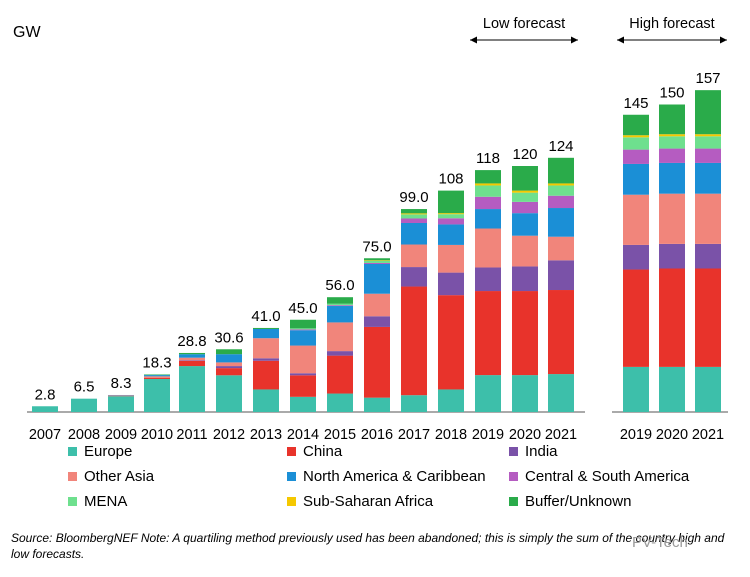  What do you see at coordinates (45, 435) in the screenshot?
I see `x-tick-label-0: 2007` at bounding box center [45, 435].